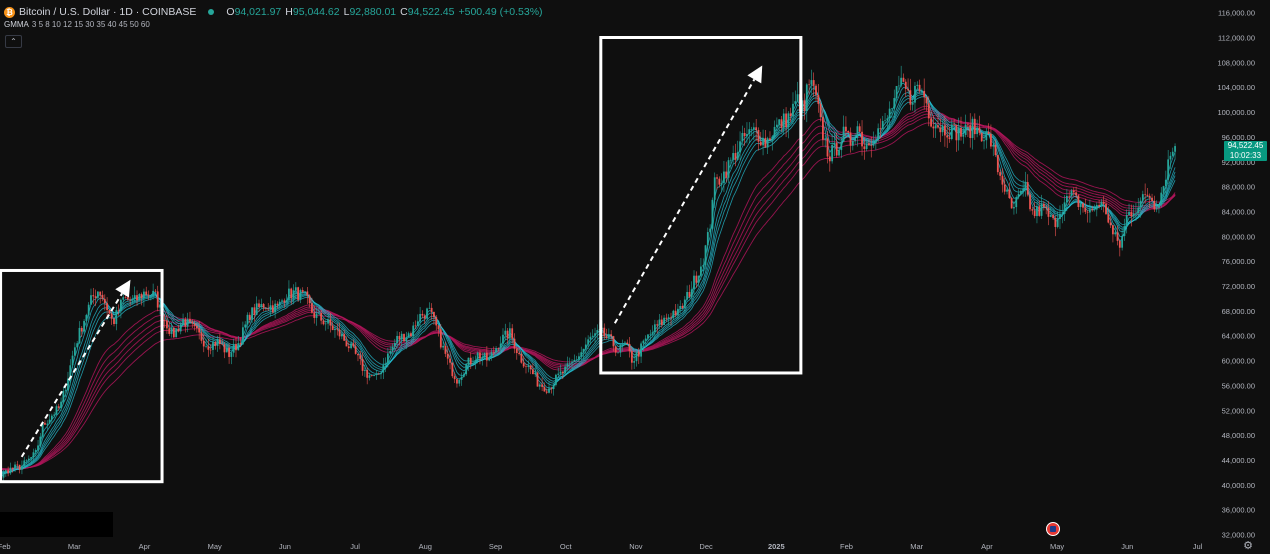  Describe the element at coordinates (108, 12) in the screenshot. I see `symbol-title: Bitcoin / U.S. Dollar · 1D · COINBASE` at that location.